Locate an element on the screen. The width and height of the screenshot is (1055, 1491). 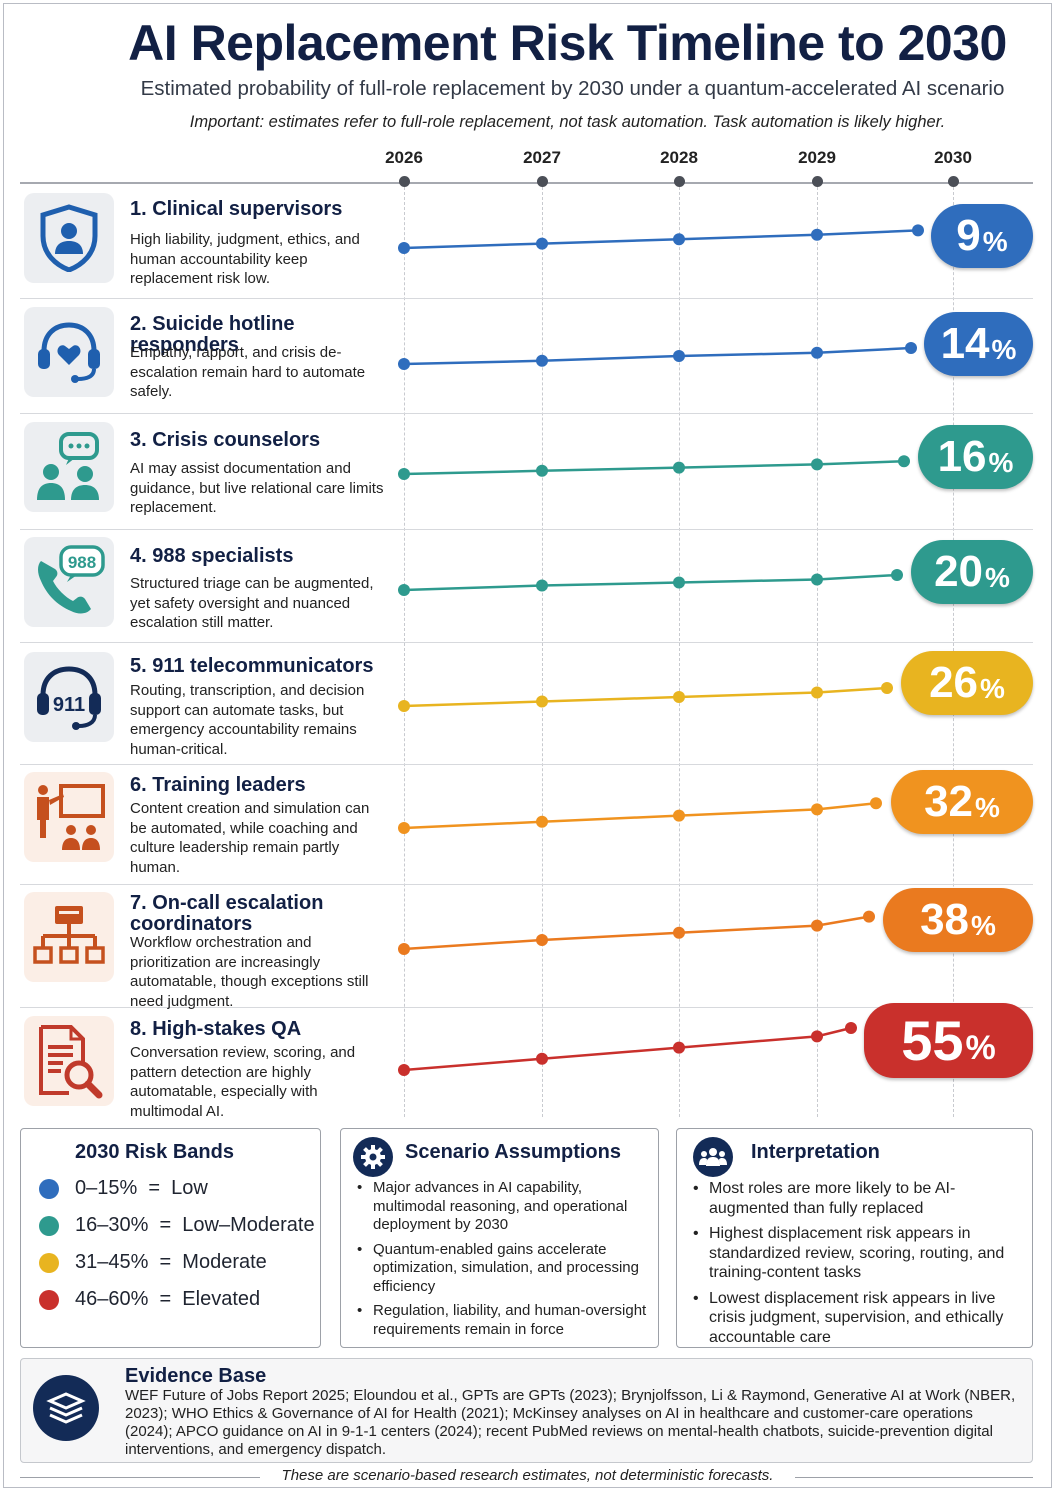
role-name: 3. Crisis counselors is located at coordinates (225, 440).